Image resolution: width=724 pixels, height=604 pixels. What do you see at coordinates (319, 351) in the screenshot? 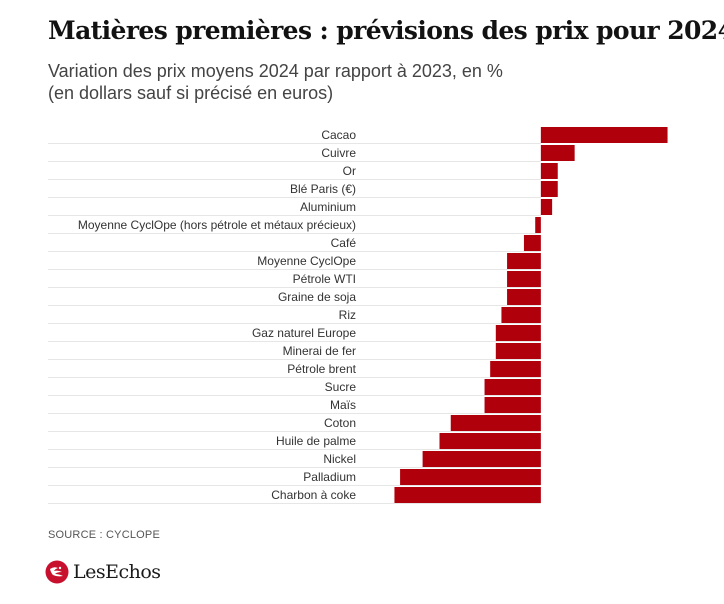
I see `category-label: Minerai de fer` at bounding box center [319, 351].